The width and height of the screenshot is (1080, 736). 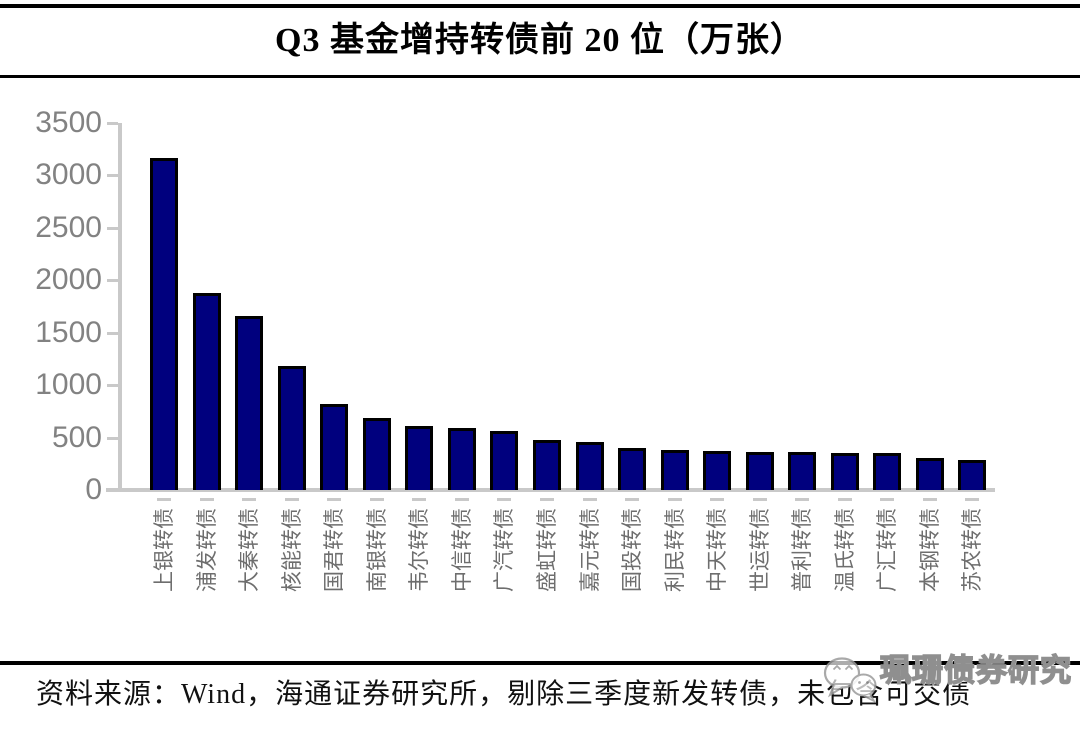 What do you see at coordinates (547, 465) in the screenshot?
I see `bar-盛虹转债` at bounding box center [547, 465].